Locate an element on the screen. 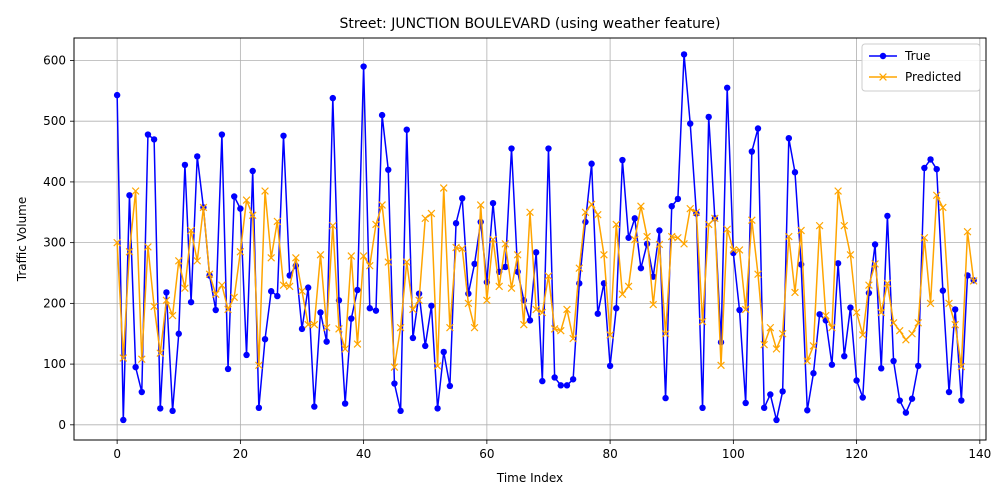 This screenshot has height=500, width=1000. legend-entry-true: True is located at coordinates (900, 56).